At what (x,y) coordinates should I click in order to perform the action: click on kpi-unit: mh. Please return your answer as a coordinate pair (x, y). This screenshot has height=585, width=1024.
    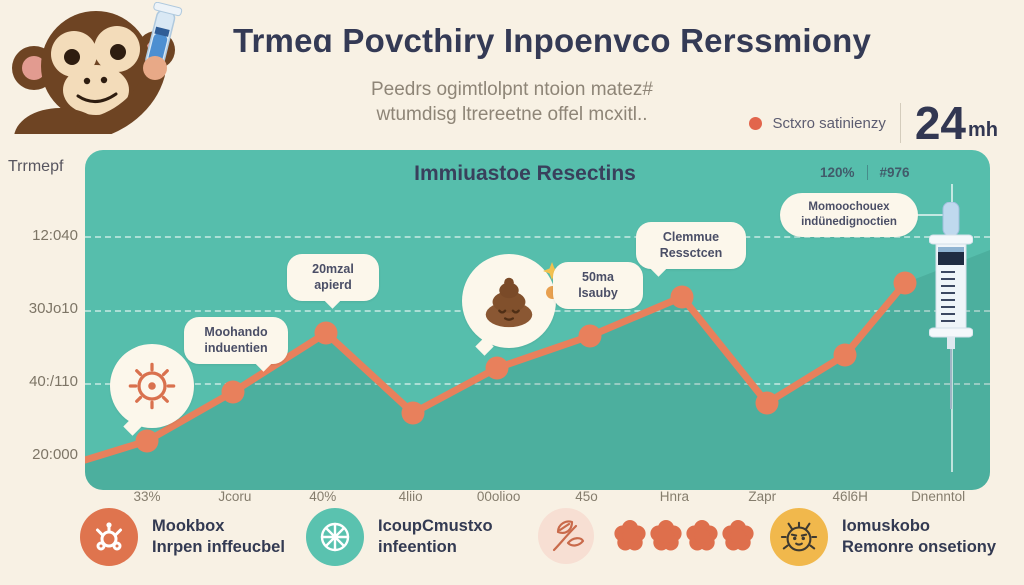
    Looking at the image, I should click on (983, 130).